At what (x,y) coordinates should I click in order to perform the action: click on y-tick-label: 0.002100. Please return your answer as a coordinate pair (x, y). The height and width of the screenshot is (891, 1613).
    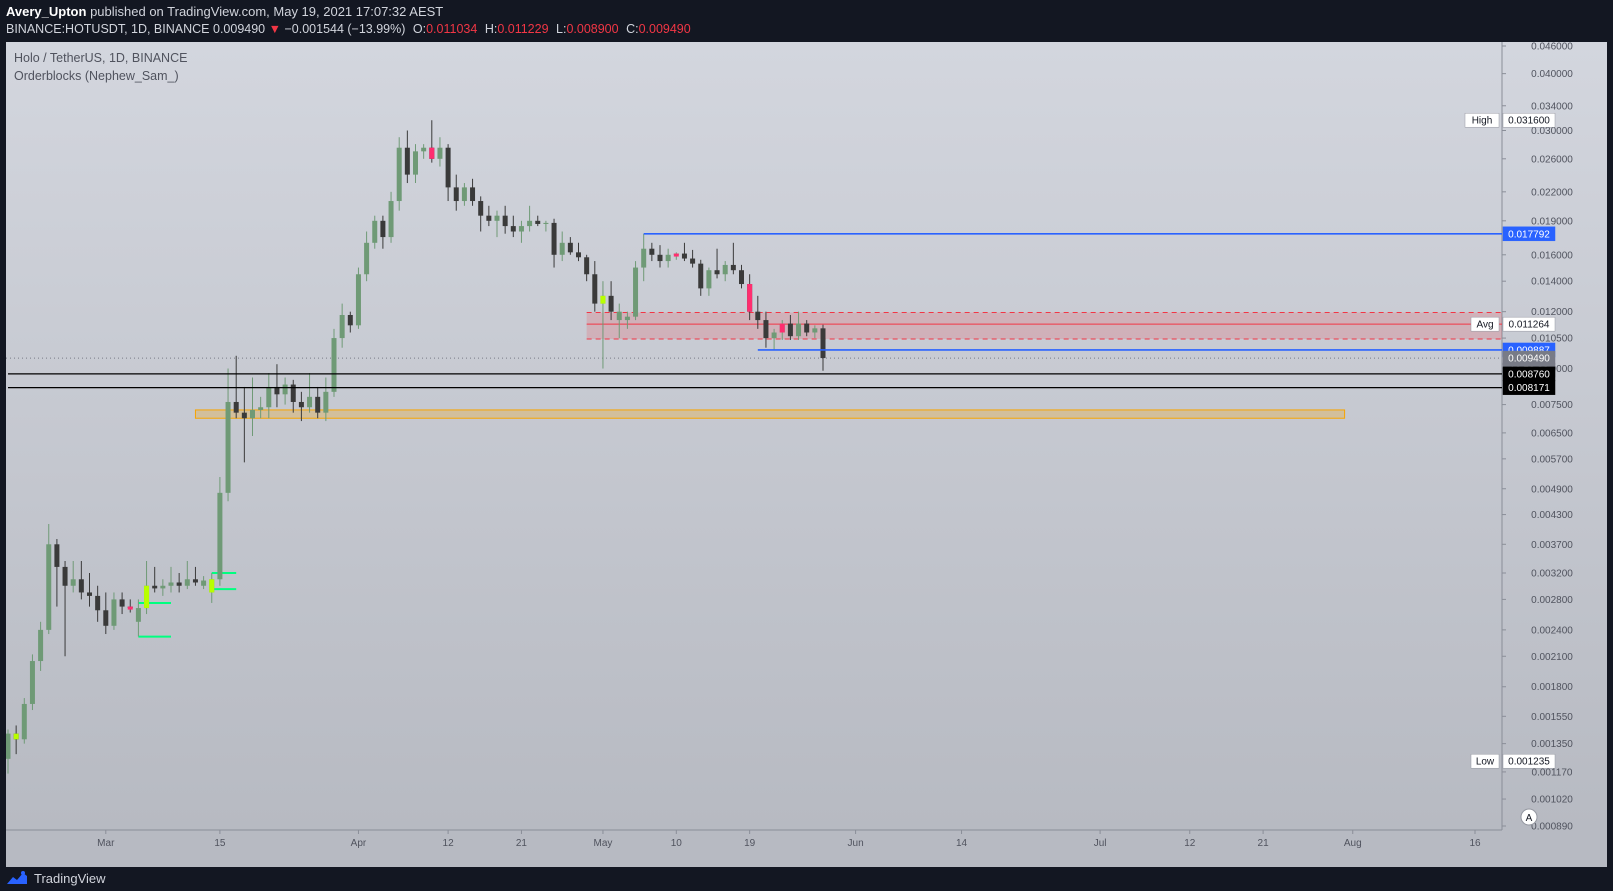
    Looking at the image, I should click on (1552, 657).